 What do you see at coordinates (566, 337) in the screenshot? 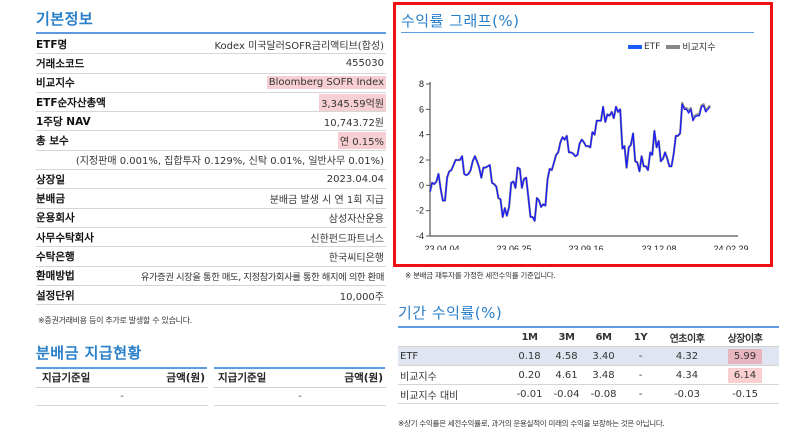
I see `header-3m: 3M` at bounding box center [566, 337].